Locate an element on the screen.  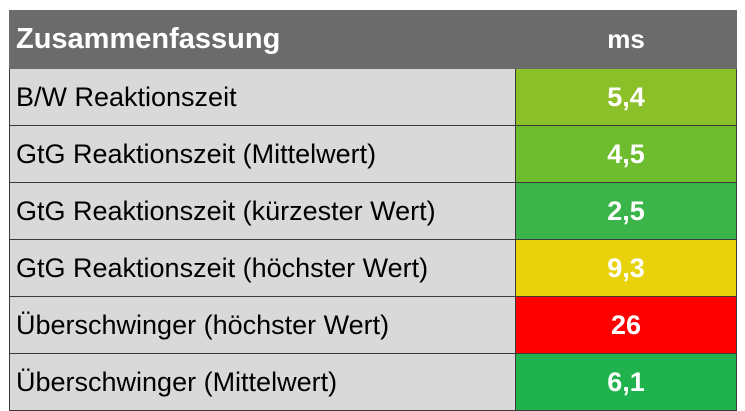
row-label: B/W Reaktionszeit is located at coordinates (262, 97).